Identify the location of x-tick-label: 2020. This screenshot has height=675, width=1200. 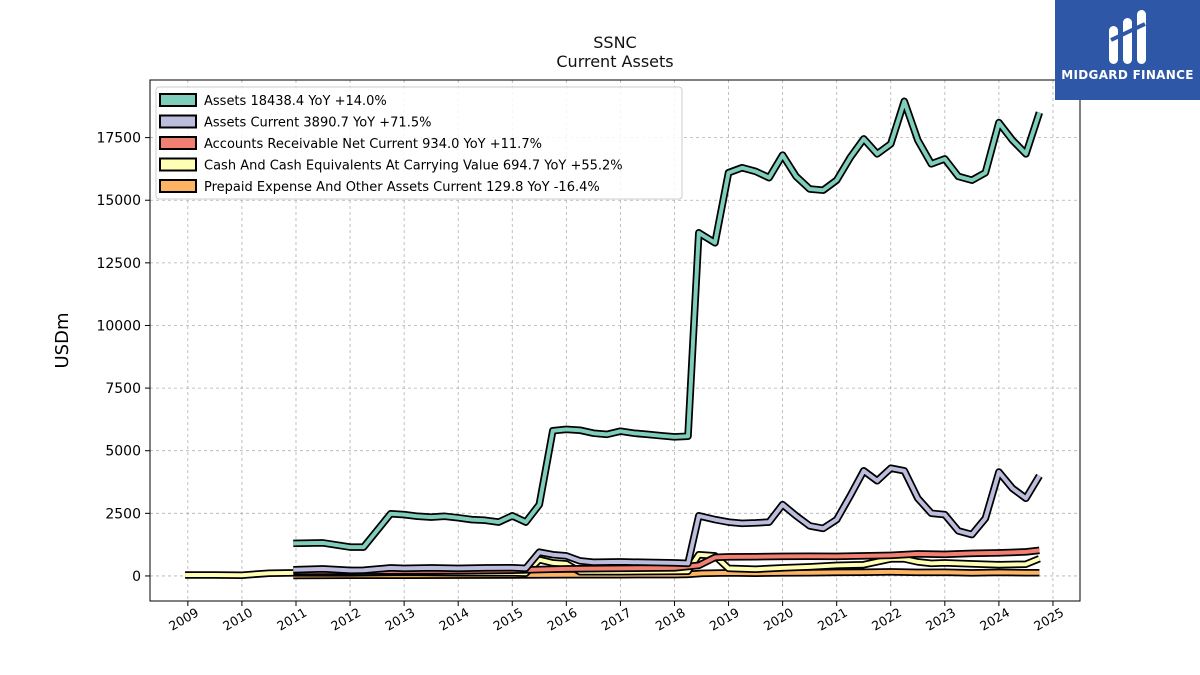
(778, 619).